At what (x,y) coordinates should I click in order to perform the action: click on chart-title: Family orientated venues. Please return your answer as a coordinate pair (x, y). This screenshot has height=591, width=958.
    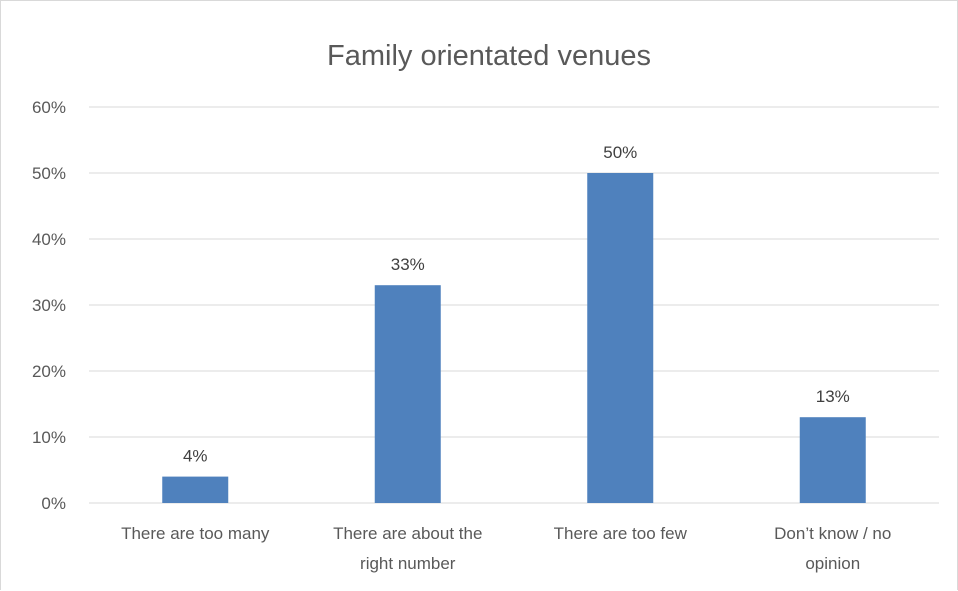
    Looking at the image, I should click on (489, 56).